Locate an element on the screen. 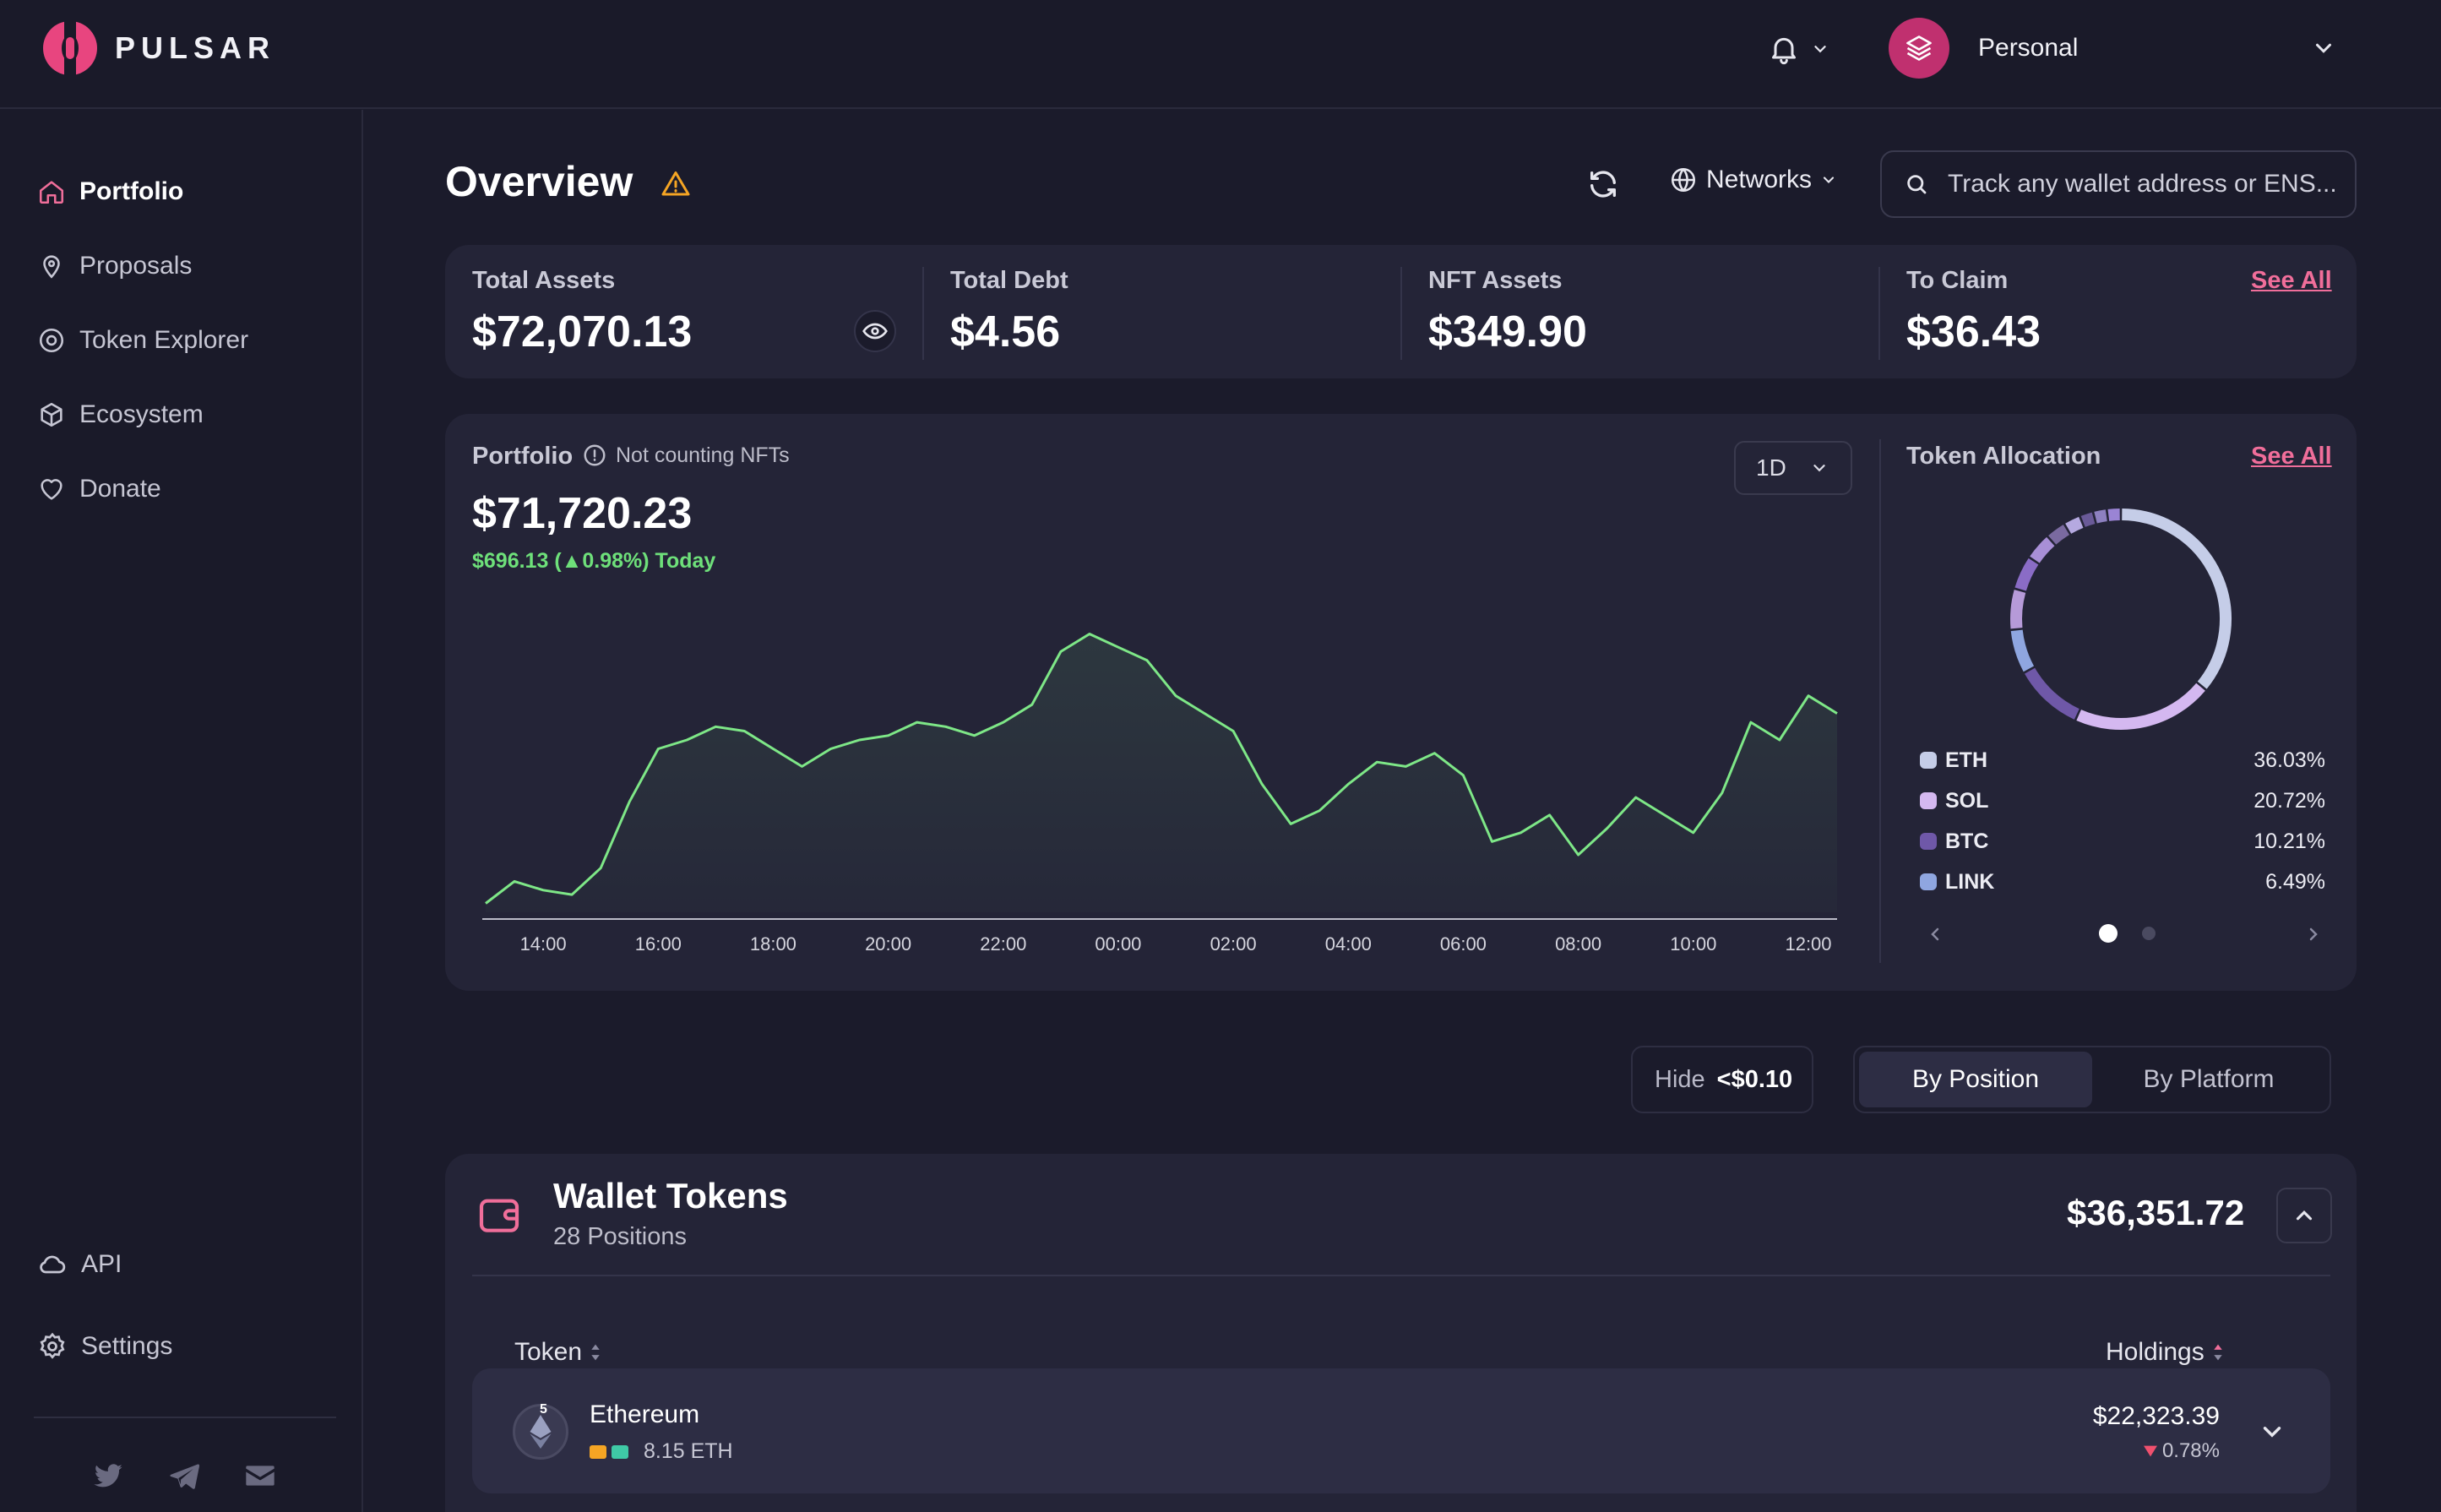  column-header-holdings: Holdings is located at coordinates (2165, 1353).